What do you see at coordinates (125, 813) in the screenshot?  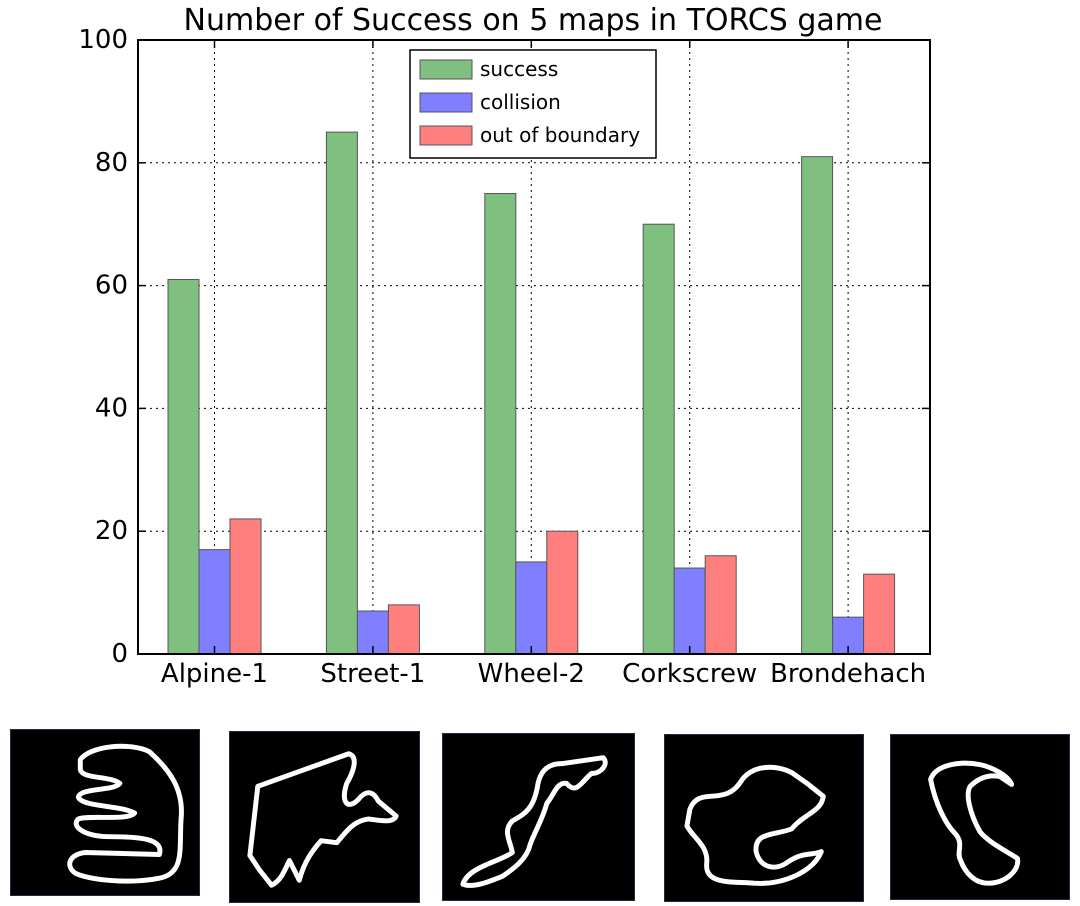 I see `alpine-1-track-map-icon` at bounding box center [125, 813].